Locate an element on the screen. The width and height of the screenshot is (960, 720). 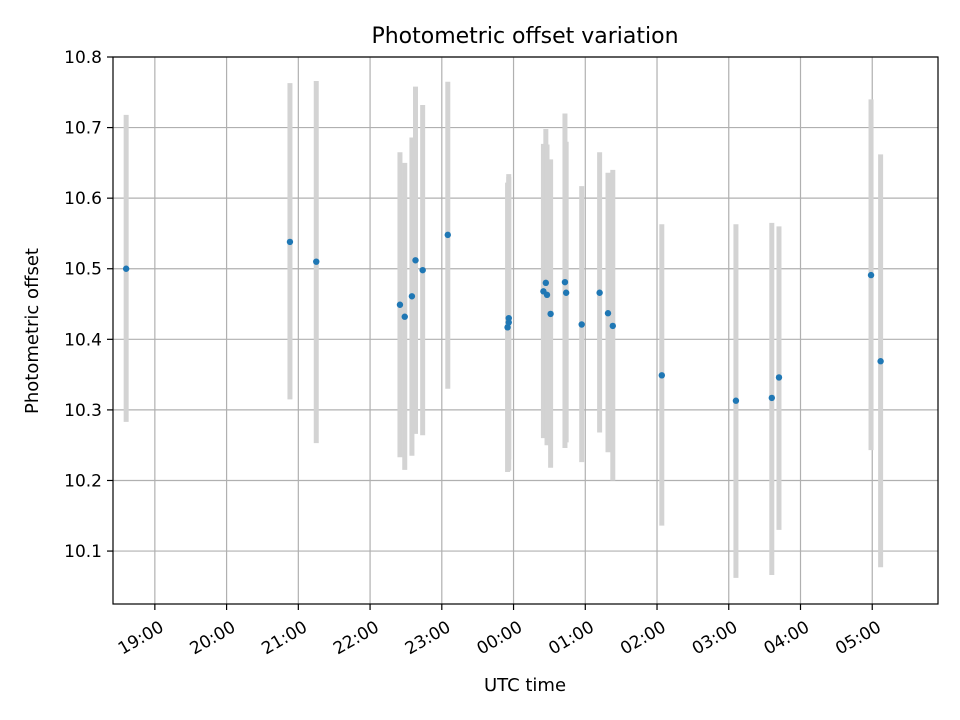
y-tick-label: 10.2 is located at coordinates (83, 481).